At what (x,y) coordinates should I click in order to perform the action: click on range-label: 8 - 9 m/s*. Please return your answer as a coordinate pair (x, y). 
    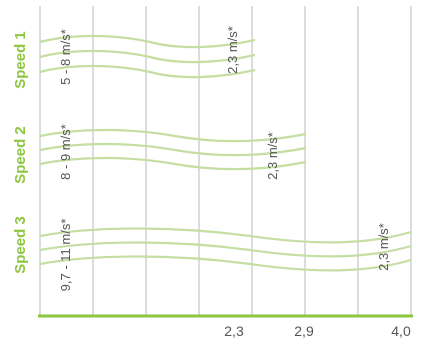
    Looking at the image, I should click on (65, 152).